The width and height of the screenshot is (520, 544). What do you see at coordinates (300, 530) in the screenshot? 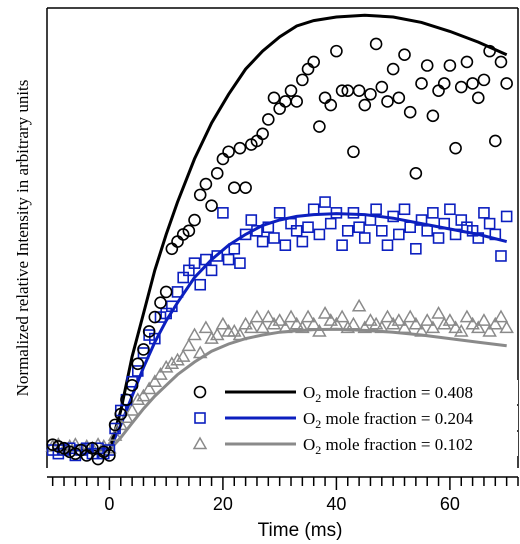
I see `x-axis-label: Time (ms)` at bounding box center [300, 530].